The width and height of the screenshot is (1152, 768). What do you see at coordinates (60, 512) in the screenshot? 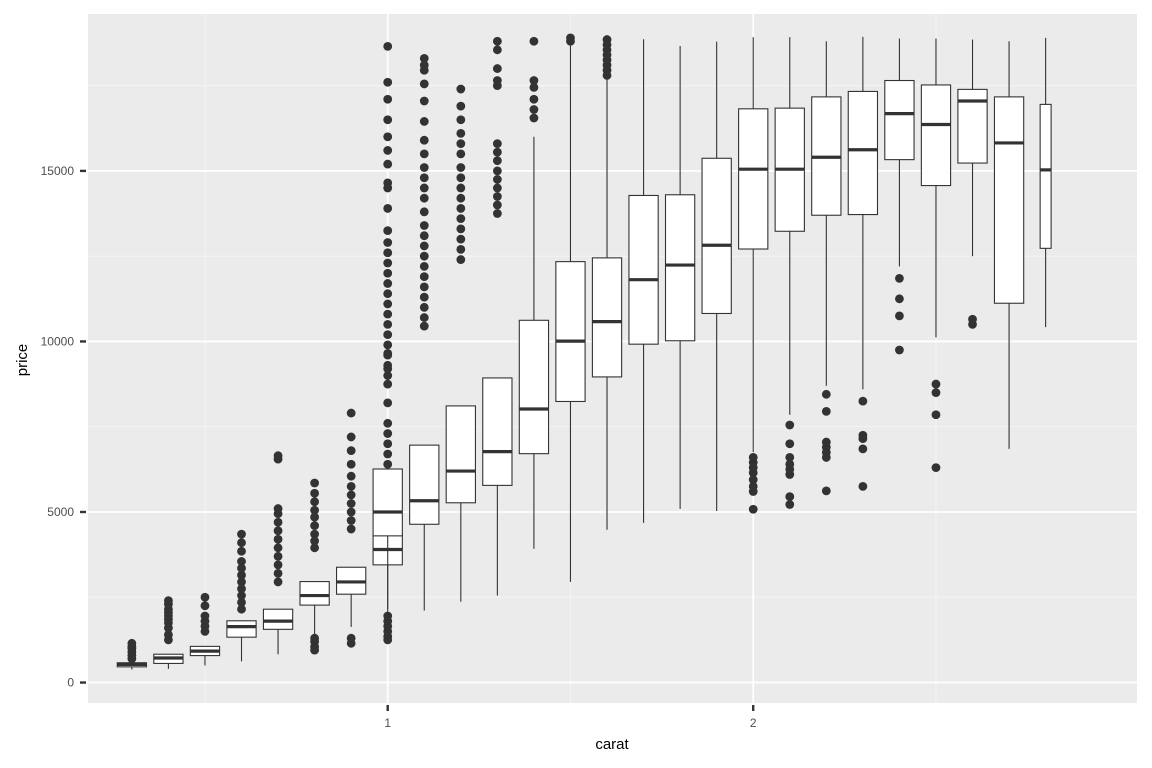
I see `y-tick-label: 5000` at bounding box center [60, 512].